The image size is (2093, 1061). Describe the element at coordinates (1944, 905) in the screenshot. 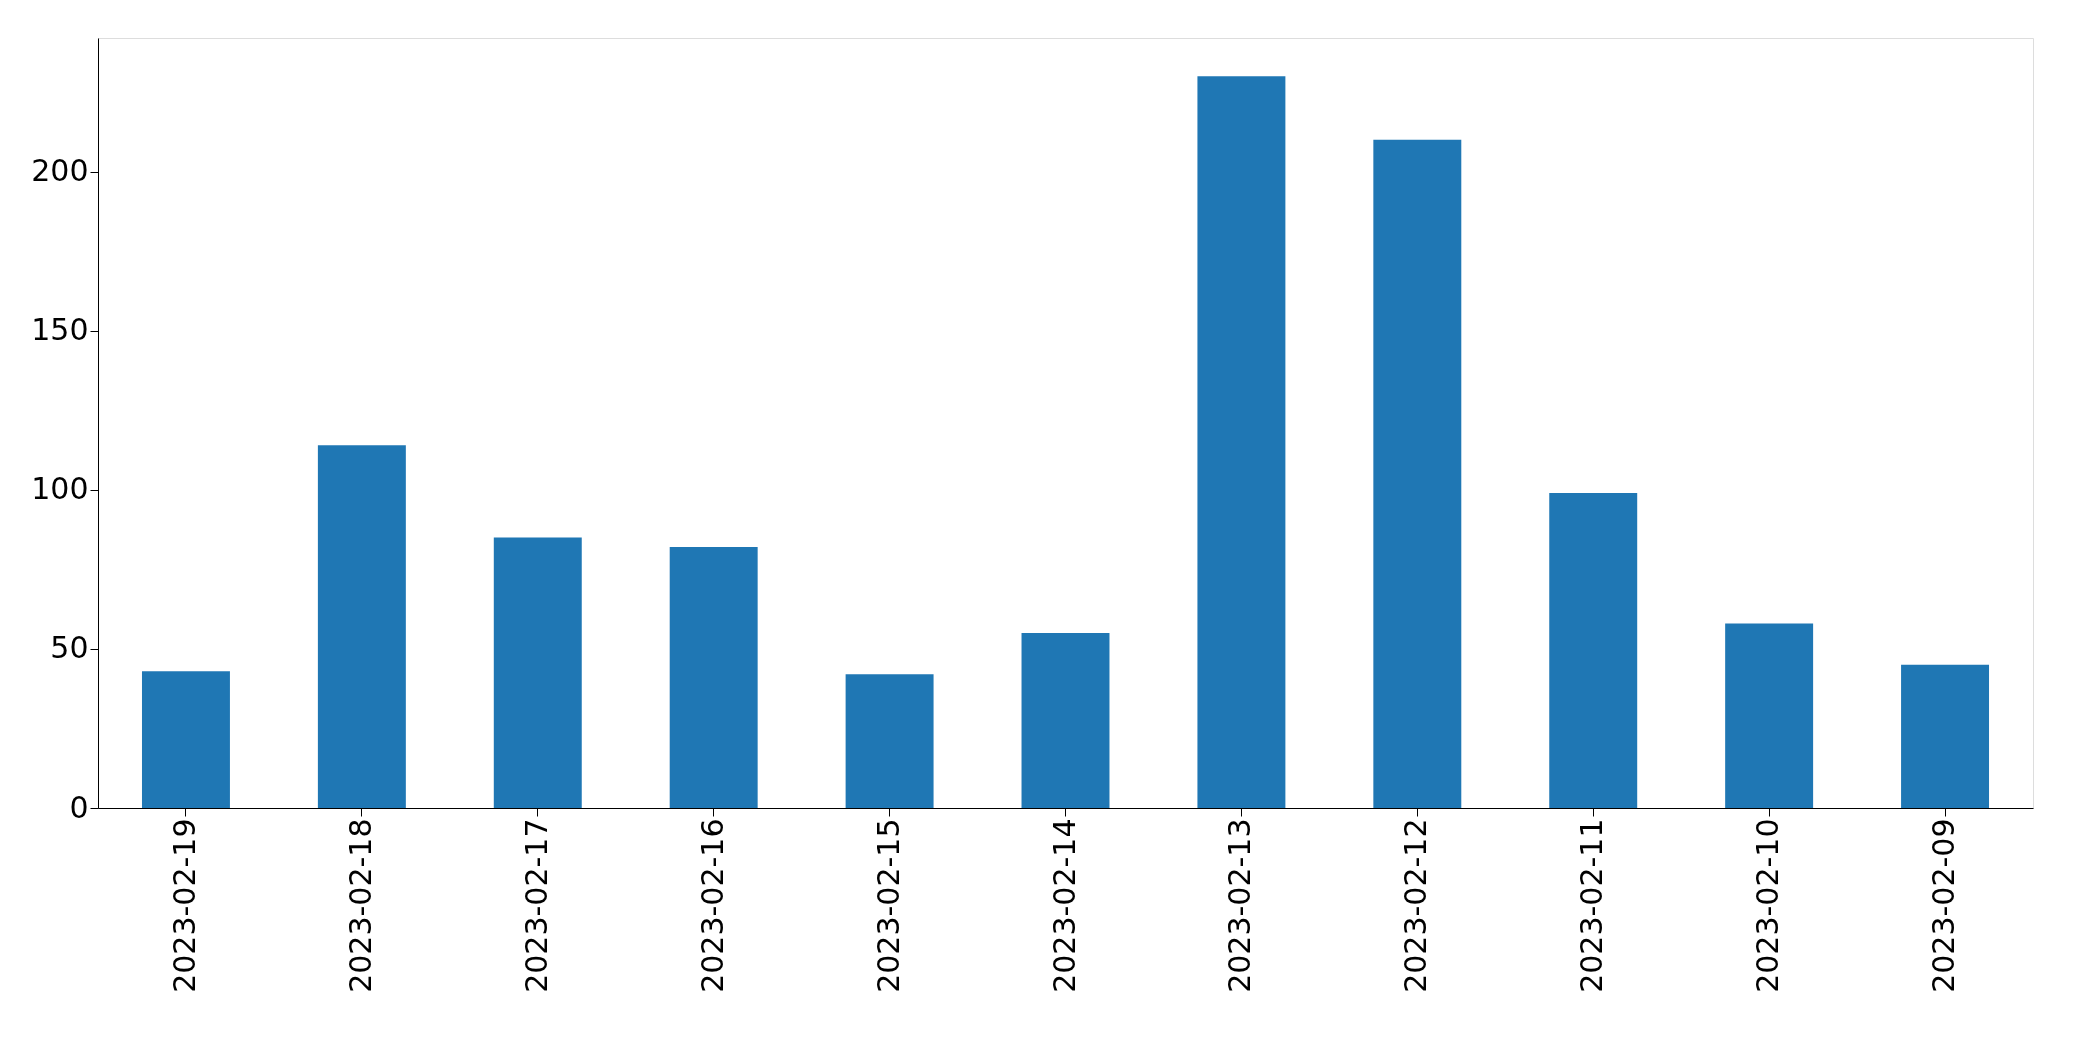

I see `x-tick-label: 2023-02-09` at that location.